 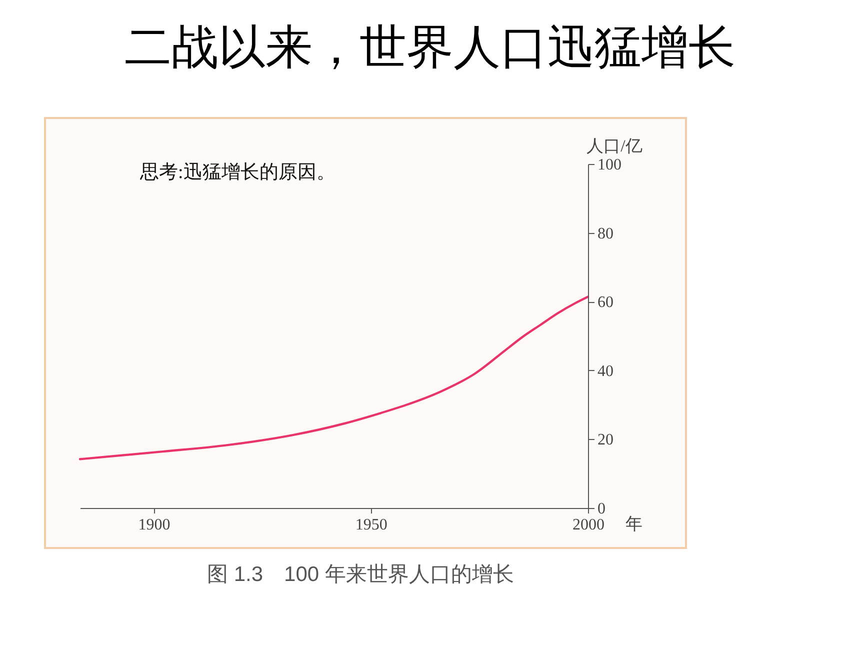 I want to click on y-tick-label: 100, so click(x=610, y=165).